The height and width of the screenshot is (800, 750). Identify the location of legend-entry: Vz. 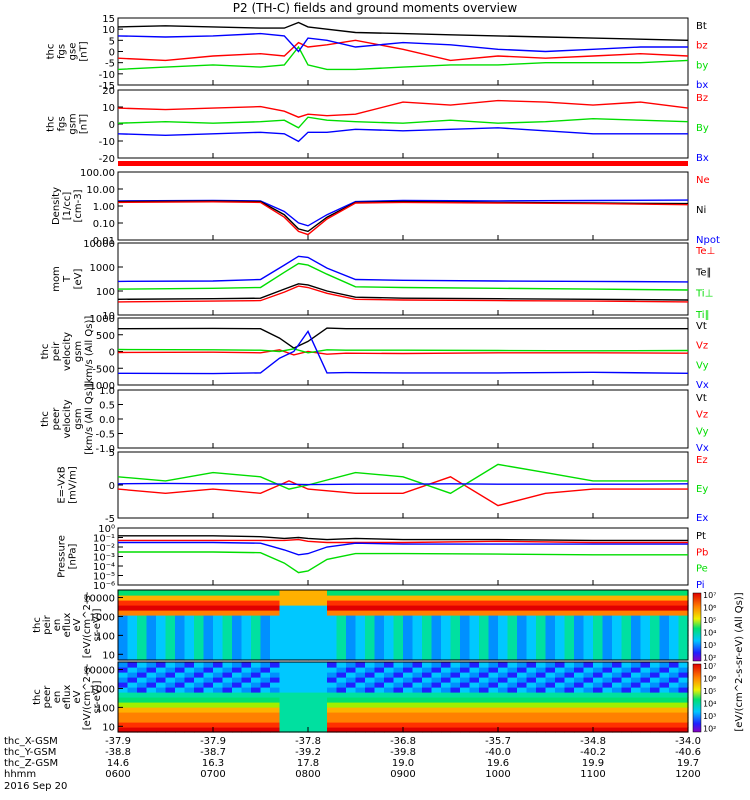
(702, 415).